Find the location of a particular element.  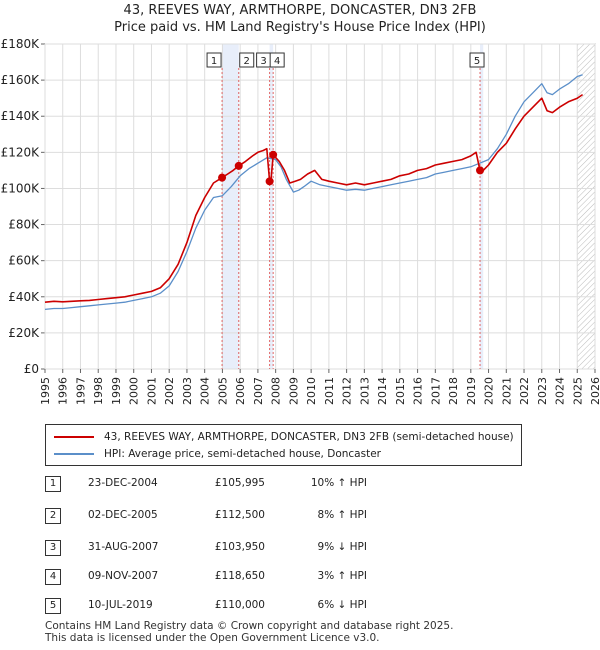

transaction-price: £110,000 is located at coordinates (239, 605).